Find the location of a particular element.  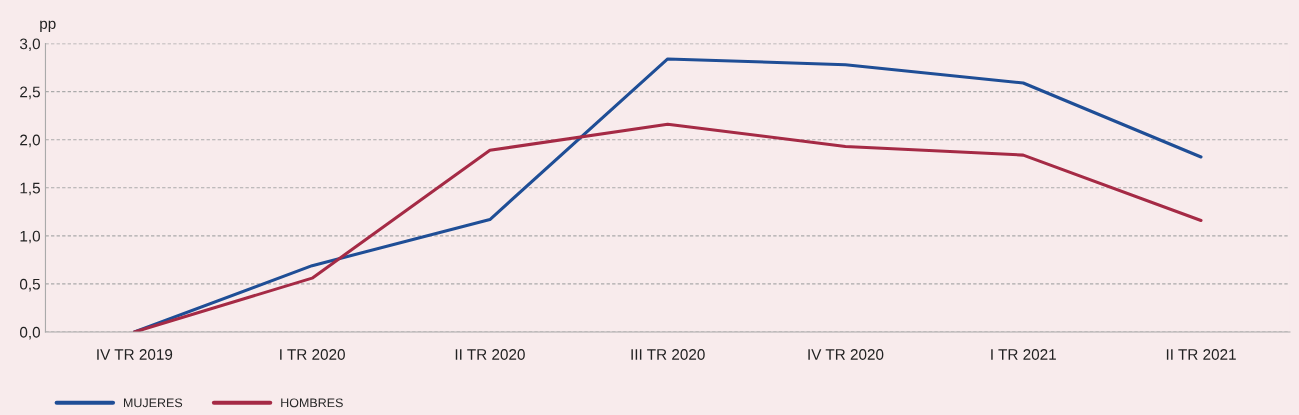

x-tick-label: II TR 2020 is located at coordinates (490, 354).